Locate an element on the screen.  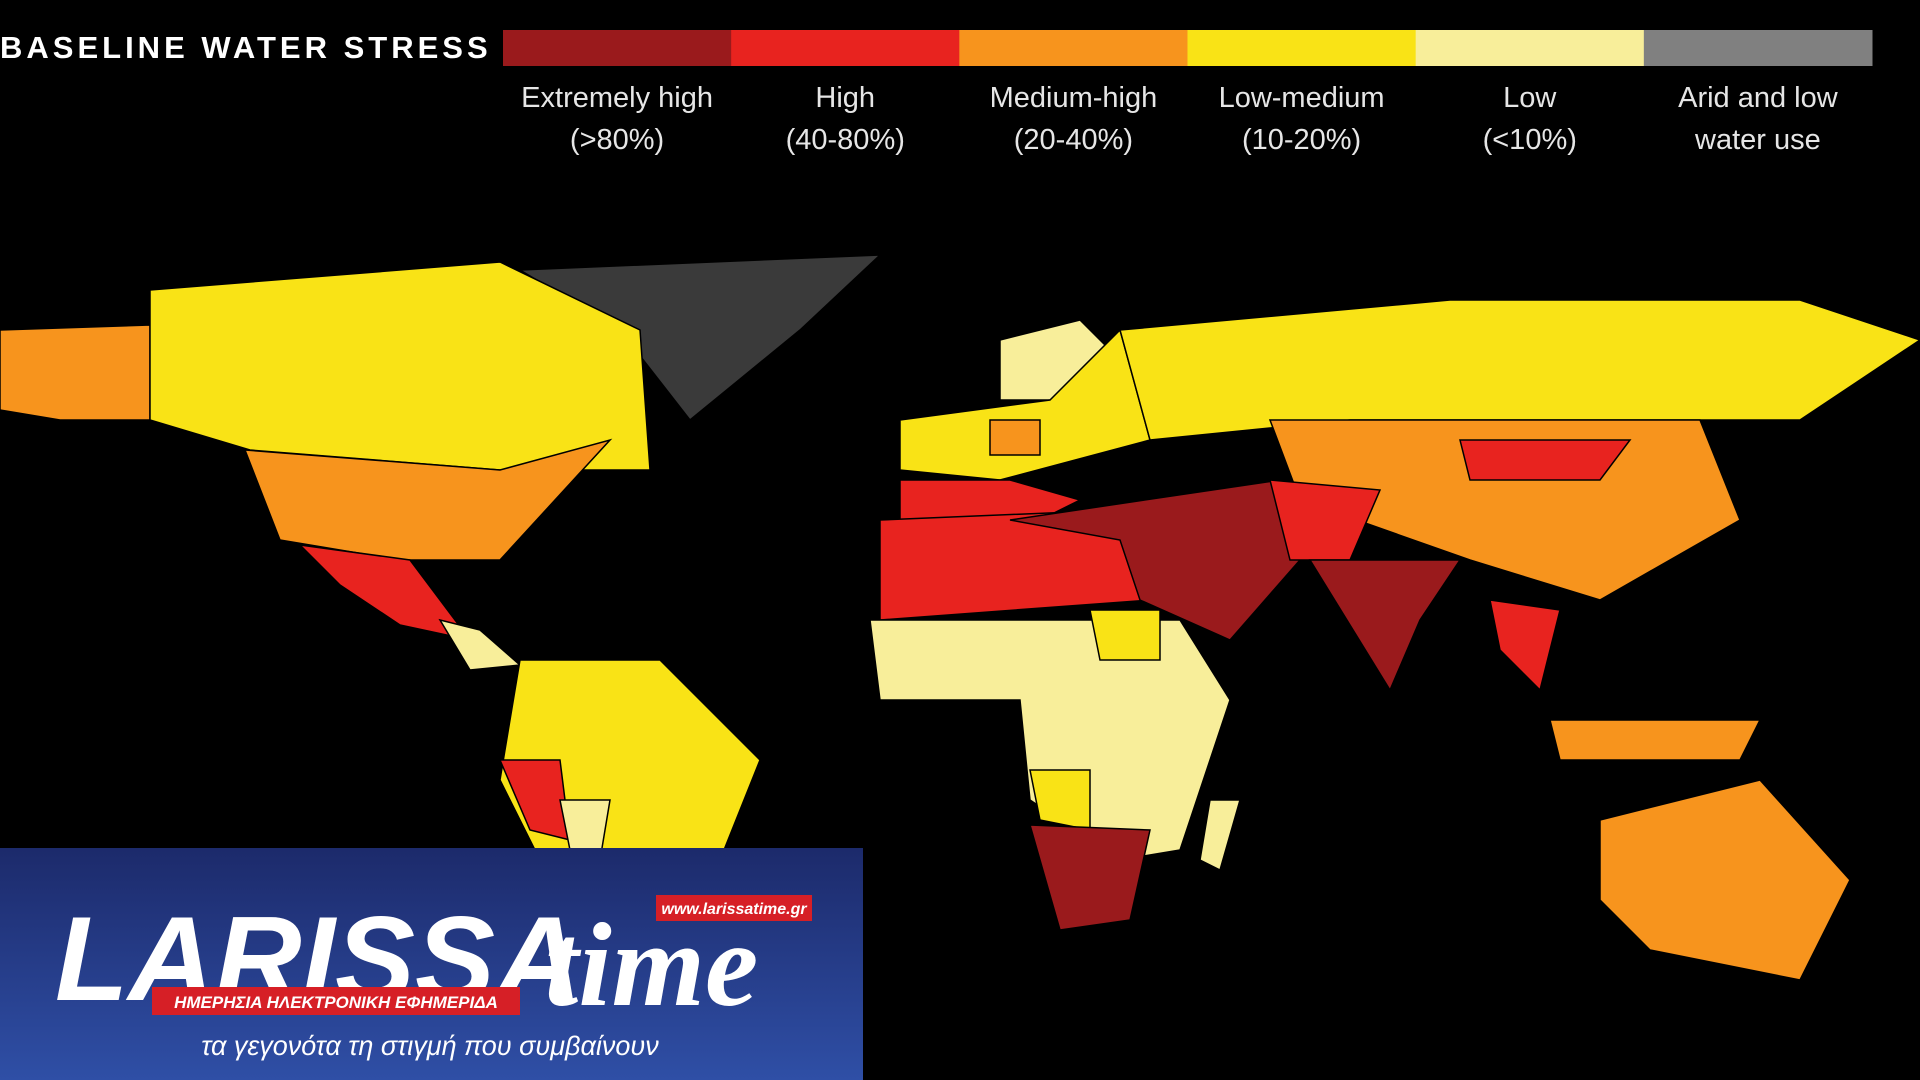
legend-label: (40-80%) is located at coordinates (845, 140).